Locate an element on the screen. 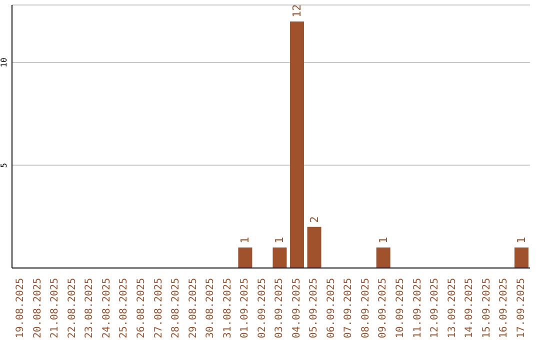 This screenshot has width=540, height=340. x-tick-label: 21.08.2025 is located at coordinates (55, 308).